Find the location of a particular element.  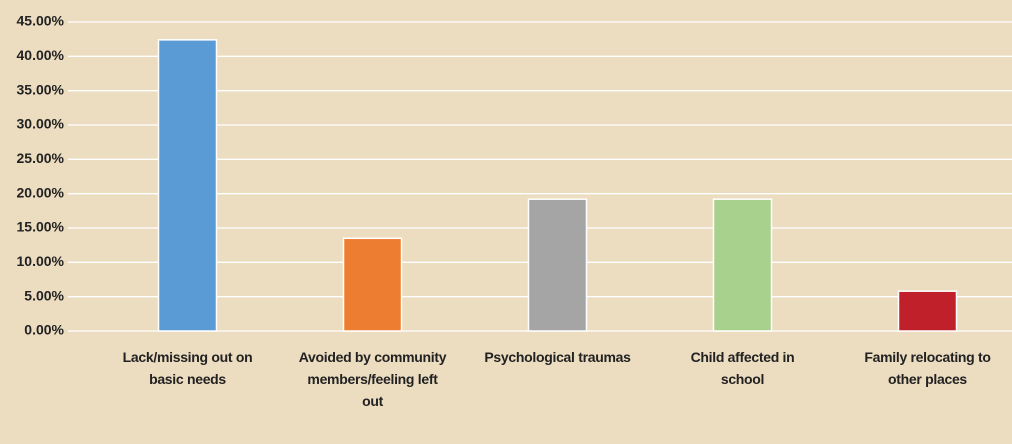

y-tick-label: 15.00% is located at coordinates (41, 227).